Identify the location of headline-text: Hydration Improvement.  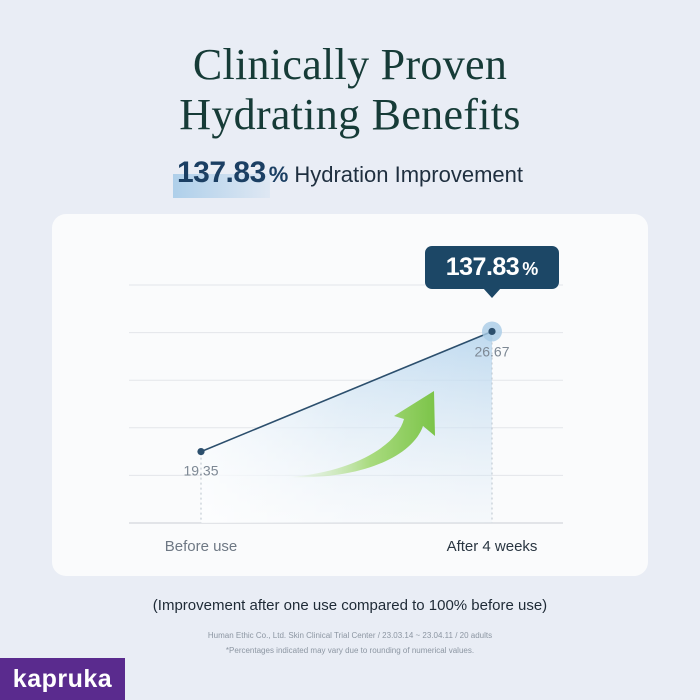
(408, 174).